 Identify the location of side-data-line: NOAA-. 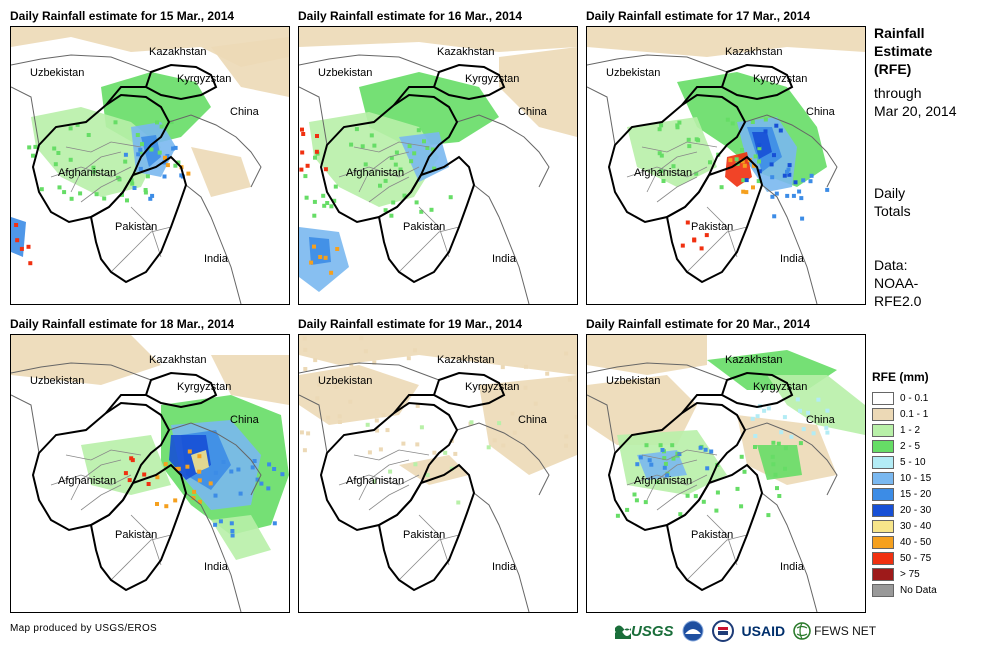
(896, 283).